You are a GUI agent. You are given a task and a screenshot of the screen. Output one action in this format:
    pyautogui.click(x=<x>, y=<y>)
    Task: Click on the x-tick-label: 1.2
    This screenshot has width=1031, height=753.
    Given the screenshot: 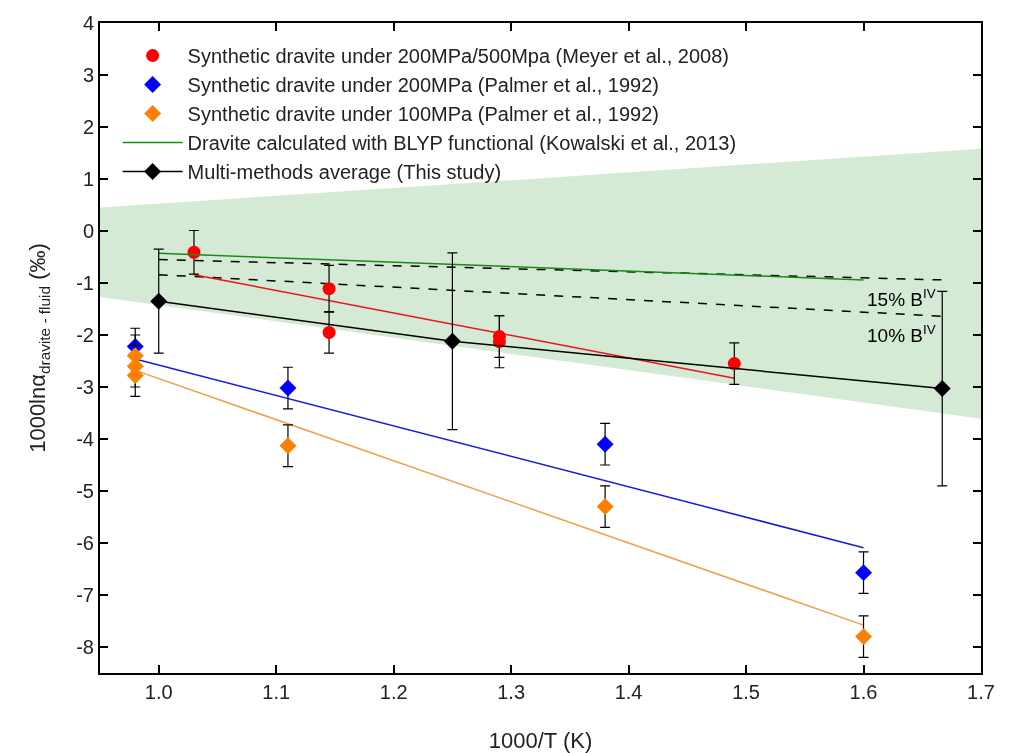 What is the action you would take?
    pyautogui.click(x=393, y=692)
    